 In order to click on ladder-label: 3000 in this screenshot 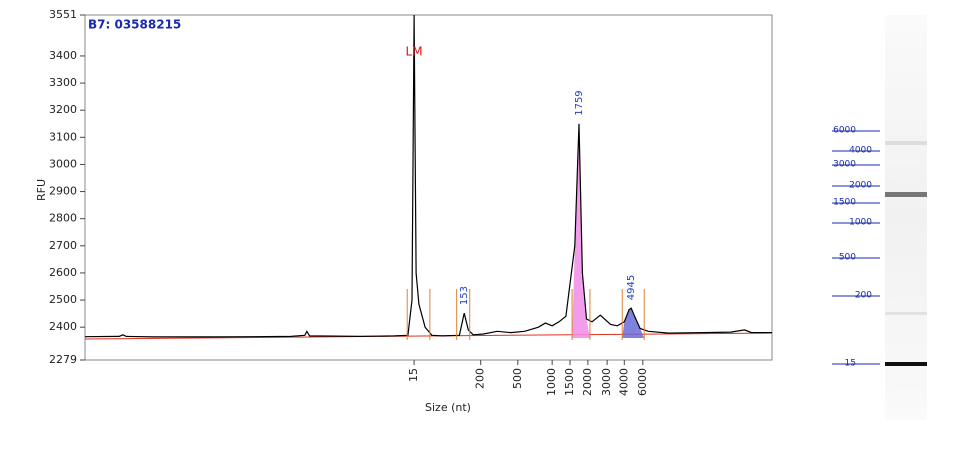, I will do `click(844, 165)`.